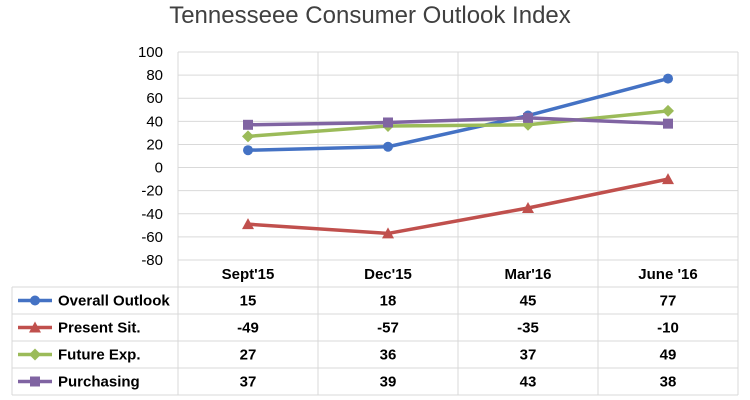 The width and height of the screenshot is (750, 400). Describe the element at coordinates (248, 328) in the screenshot. I see `table-cell-value: -49` at that location.